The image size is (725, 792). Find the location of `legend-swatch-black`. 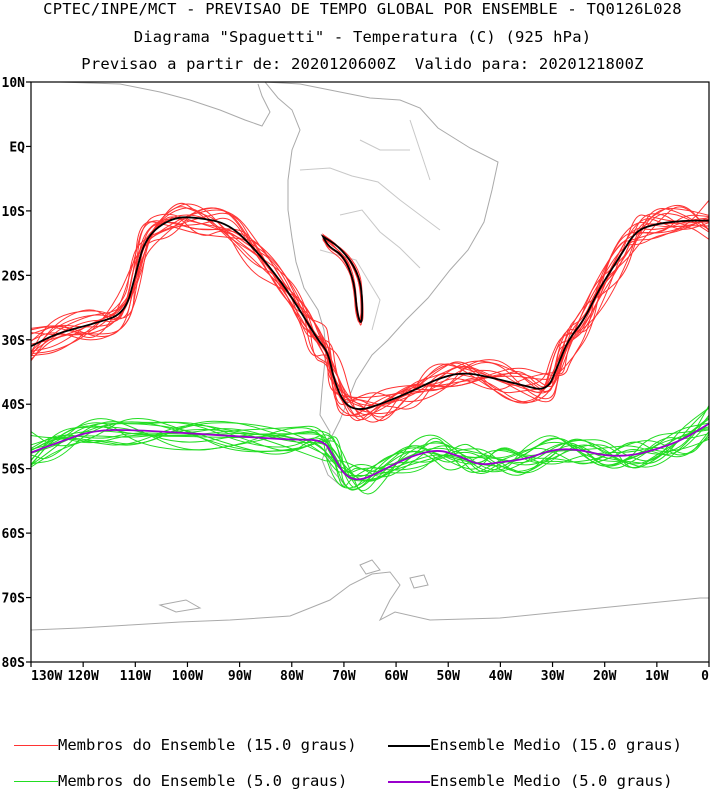

legend-swatch-black is located at coordinates (409, 746).